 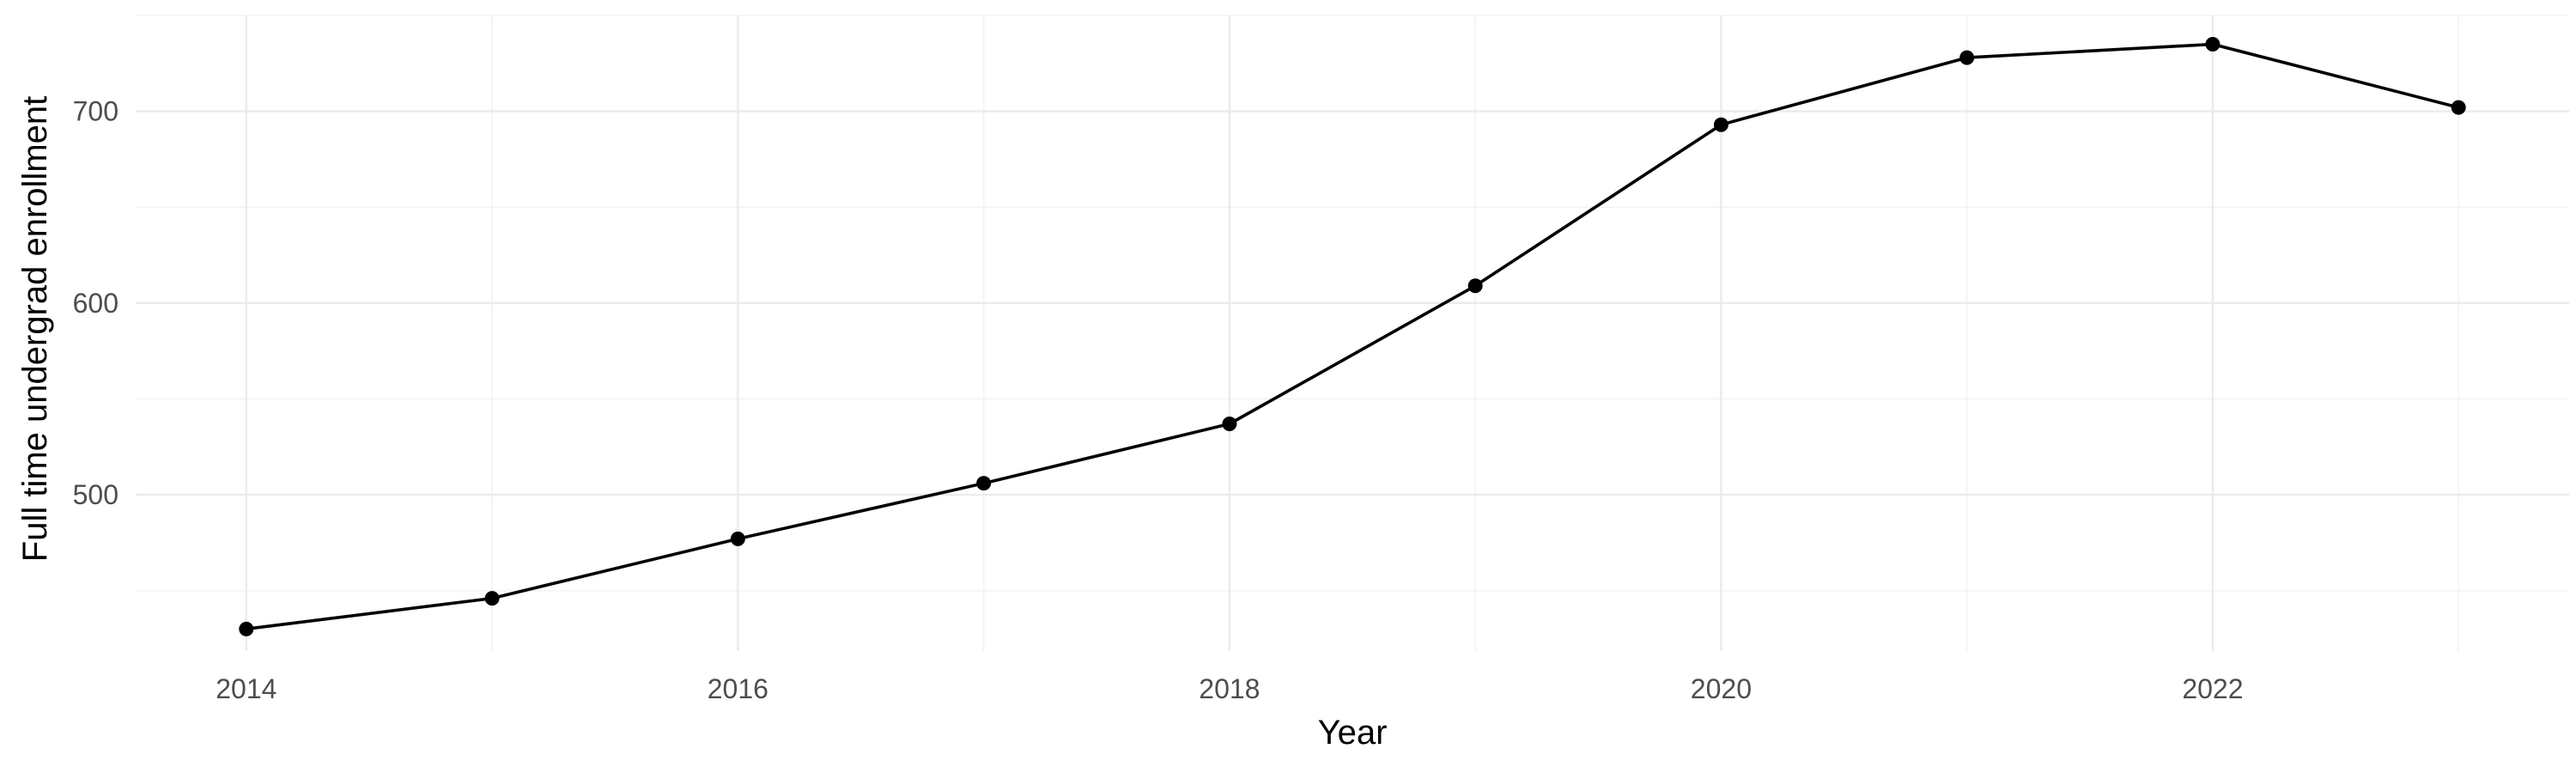 What do you see at coordinates (96, 494) in the screenshot?
I see `y-tick-label: 500` at bounding box center [96, 494].